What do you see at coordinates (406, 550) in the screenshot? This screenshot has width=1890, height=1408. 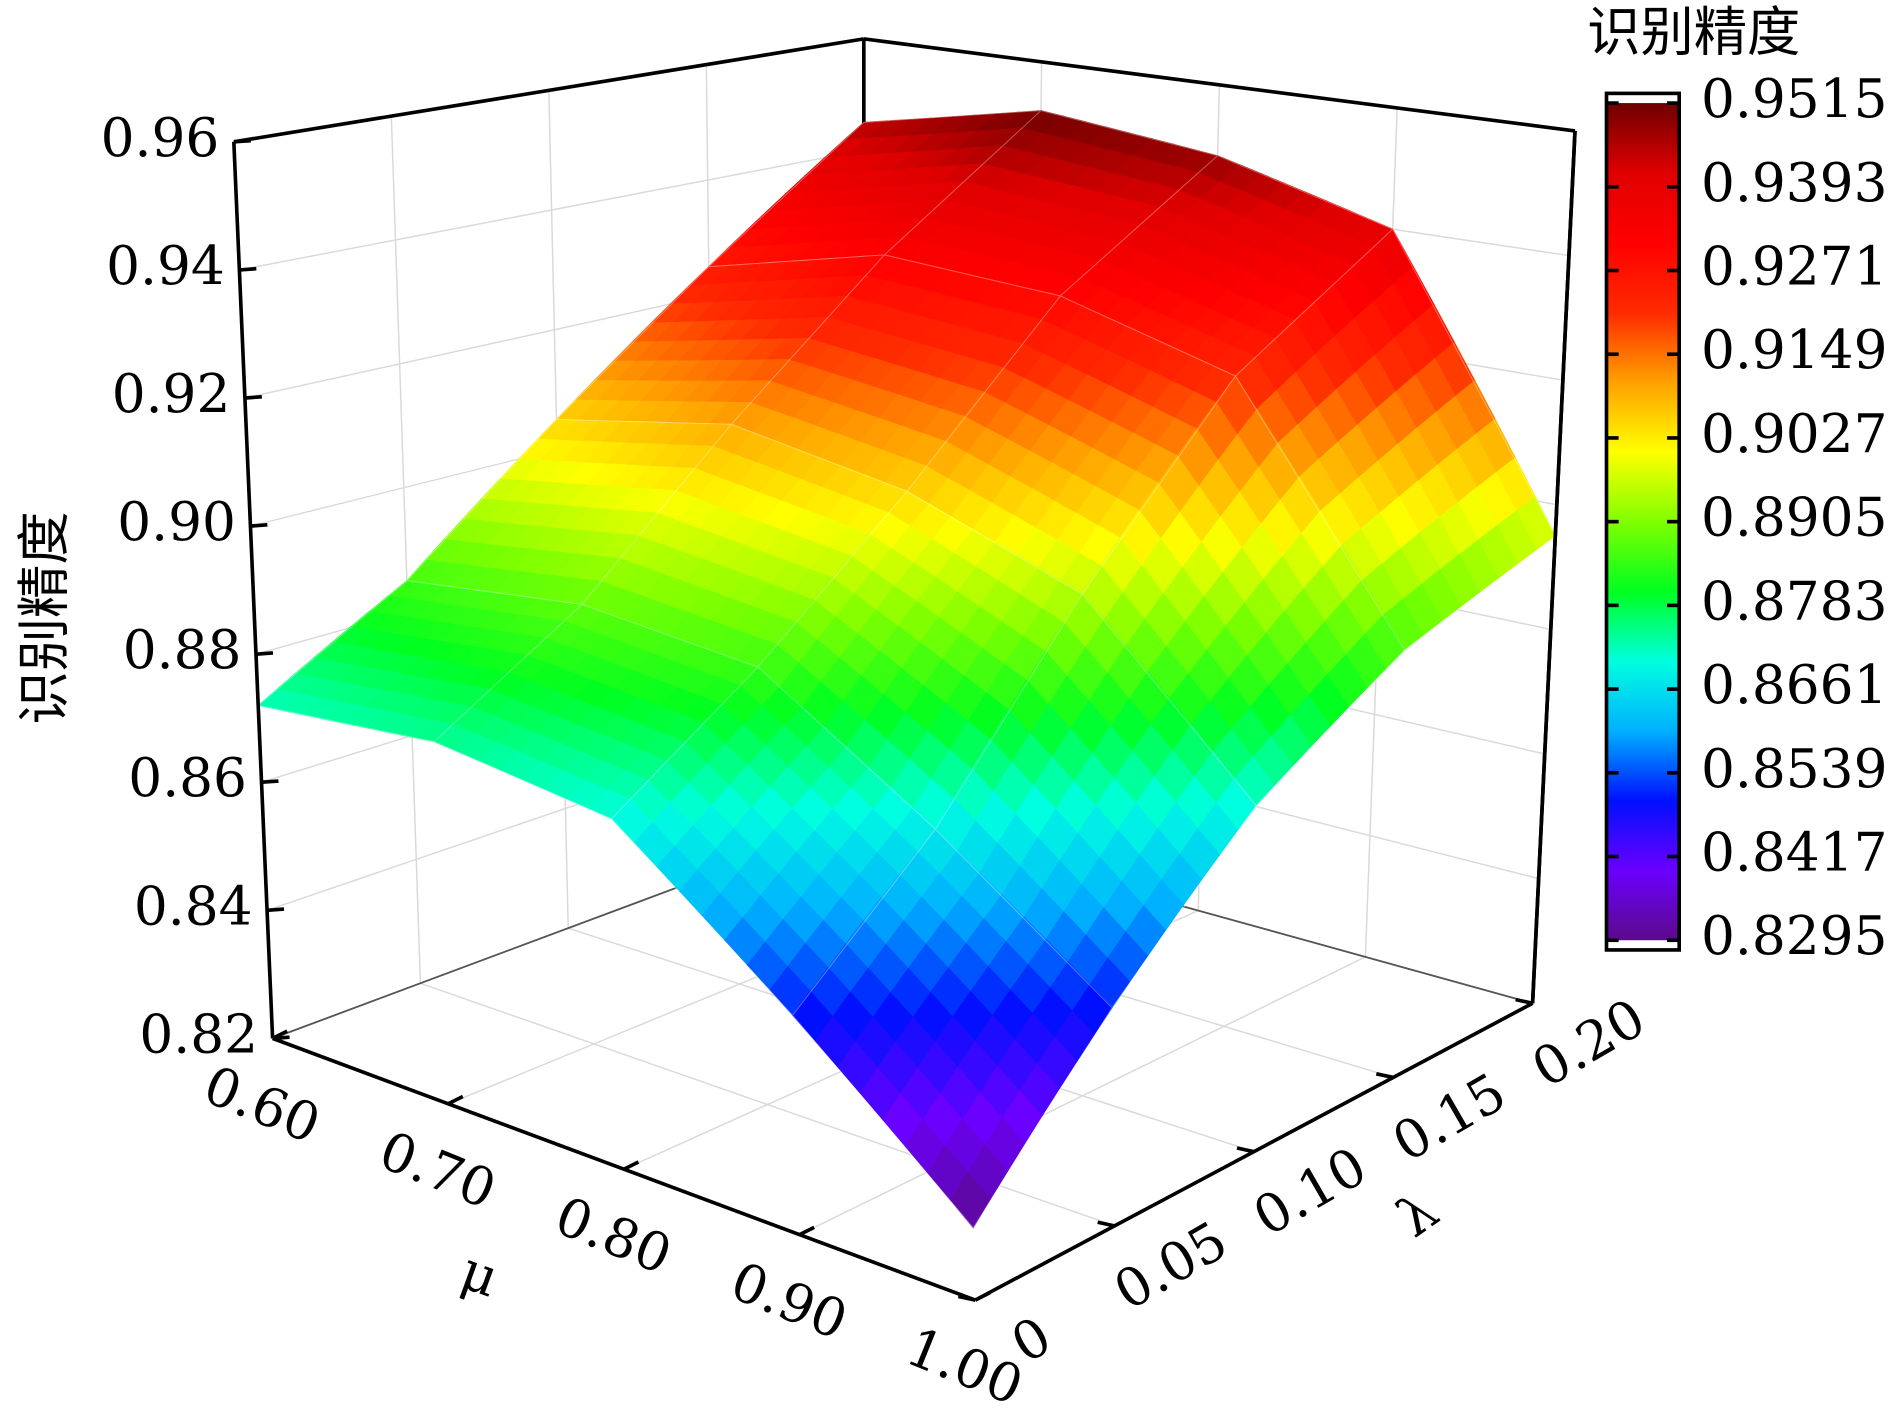 I see `grid-line` at bounding box center [406, 550].